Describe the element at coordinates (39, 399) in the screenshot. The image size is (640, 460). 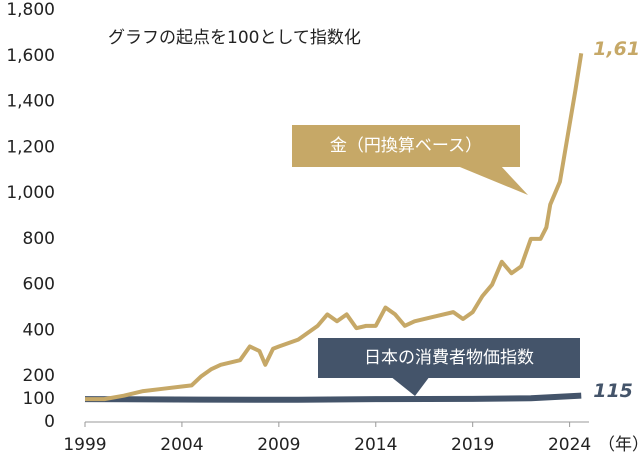
I see `y-tick-label: 100` at that location.